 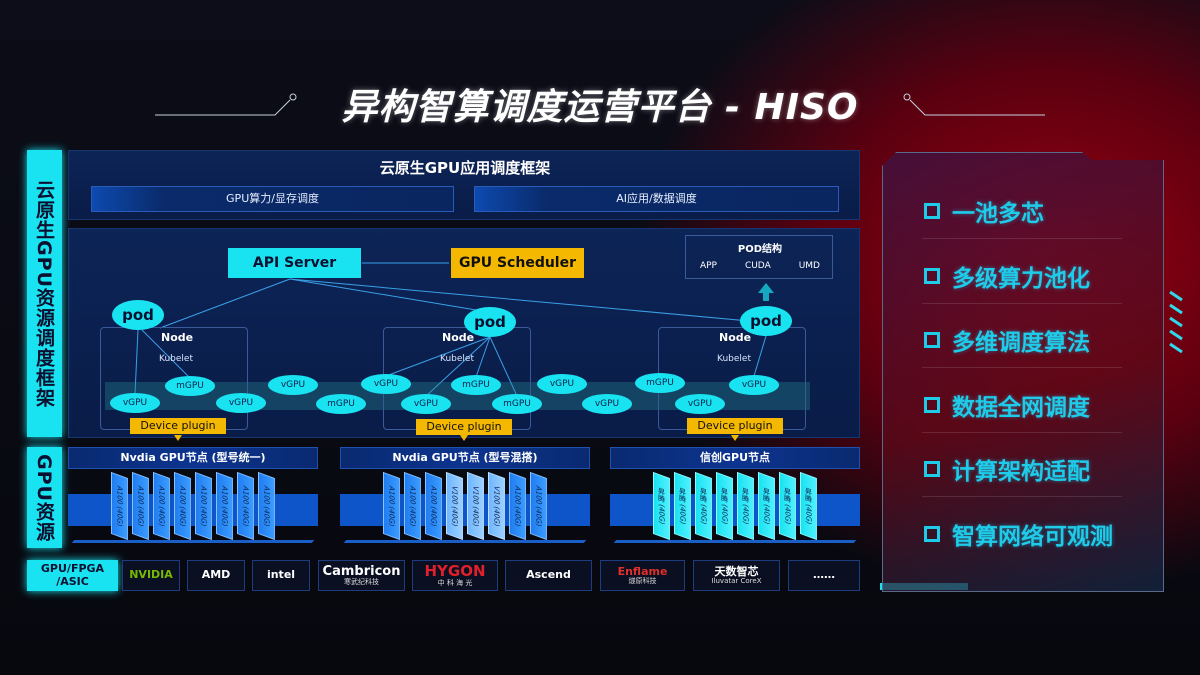 I want to click on pod-1: pod, so click(x=138, y=315).